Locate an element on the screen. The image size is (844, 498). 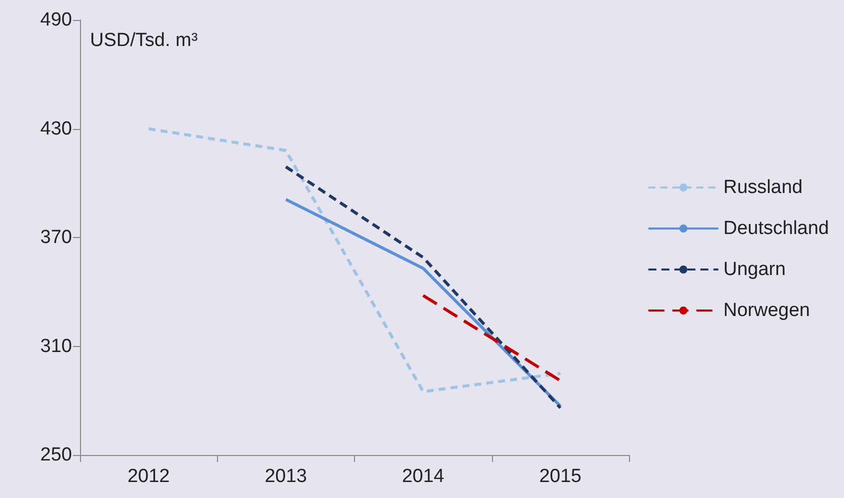
x-tick-label: 2014 is located at coordinates (423, 476).